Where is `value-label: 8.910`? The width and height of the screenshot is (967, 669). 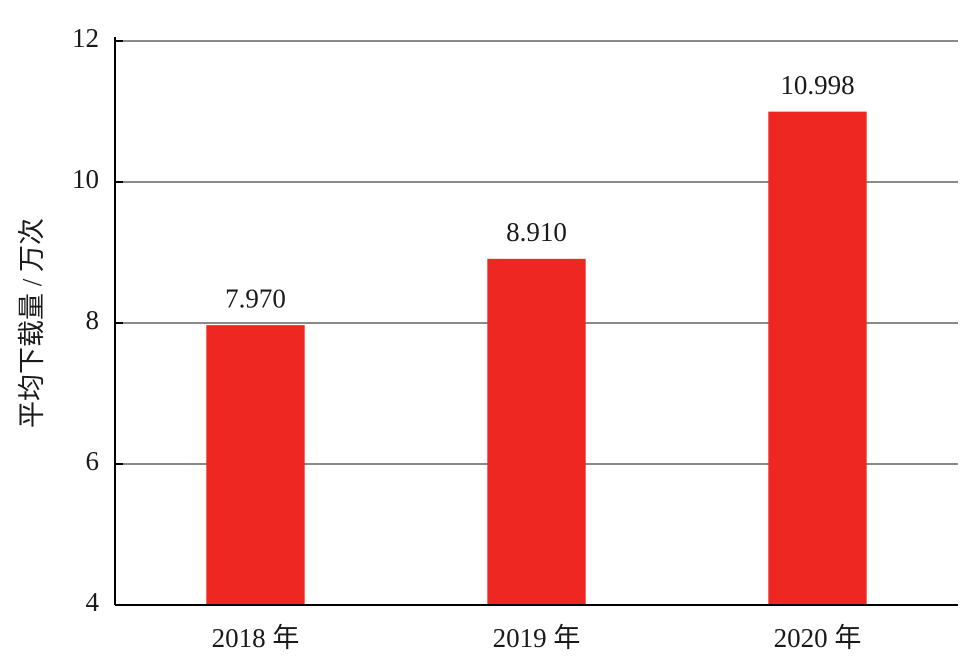 value-label: 8.910 is located at coordinates (536, 232).